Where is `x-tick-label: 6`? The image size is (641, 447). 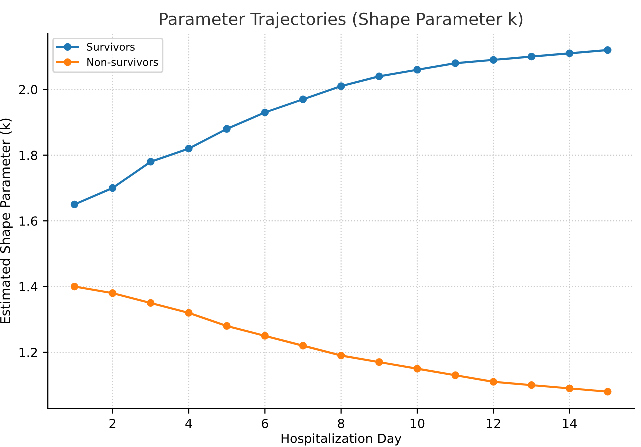 x-tick-label: 6 is located at coordinates (265, 423).